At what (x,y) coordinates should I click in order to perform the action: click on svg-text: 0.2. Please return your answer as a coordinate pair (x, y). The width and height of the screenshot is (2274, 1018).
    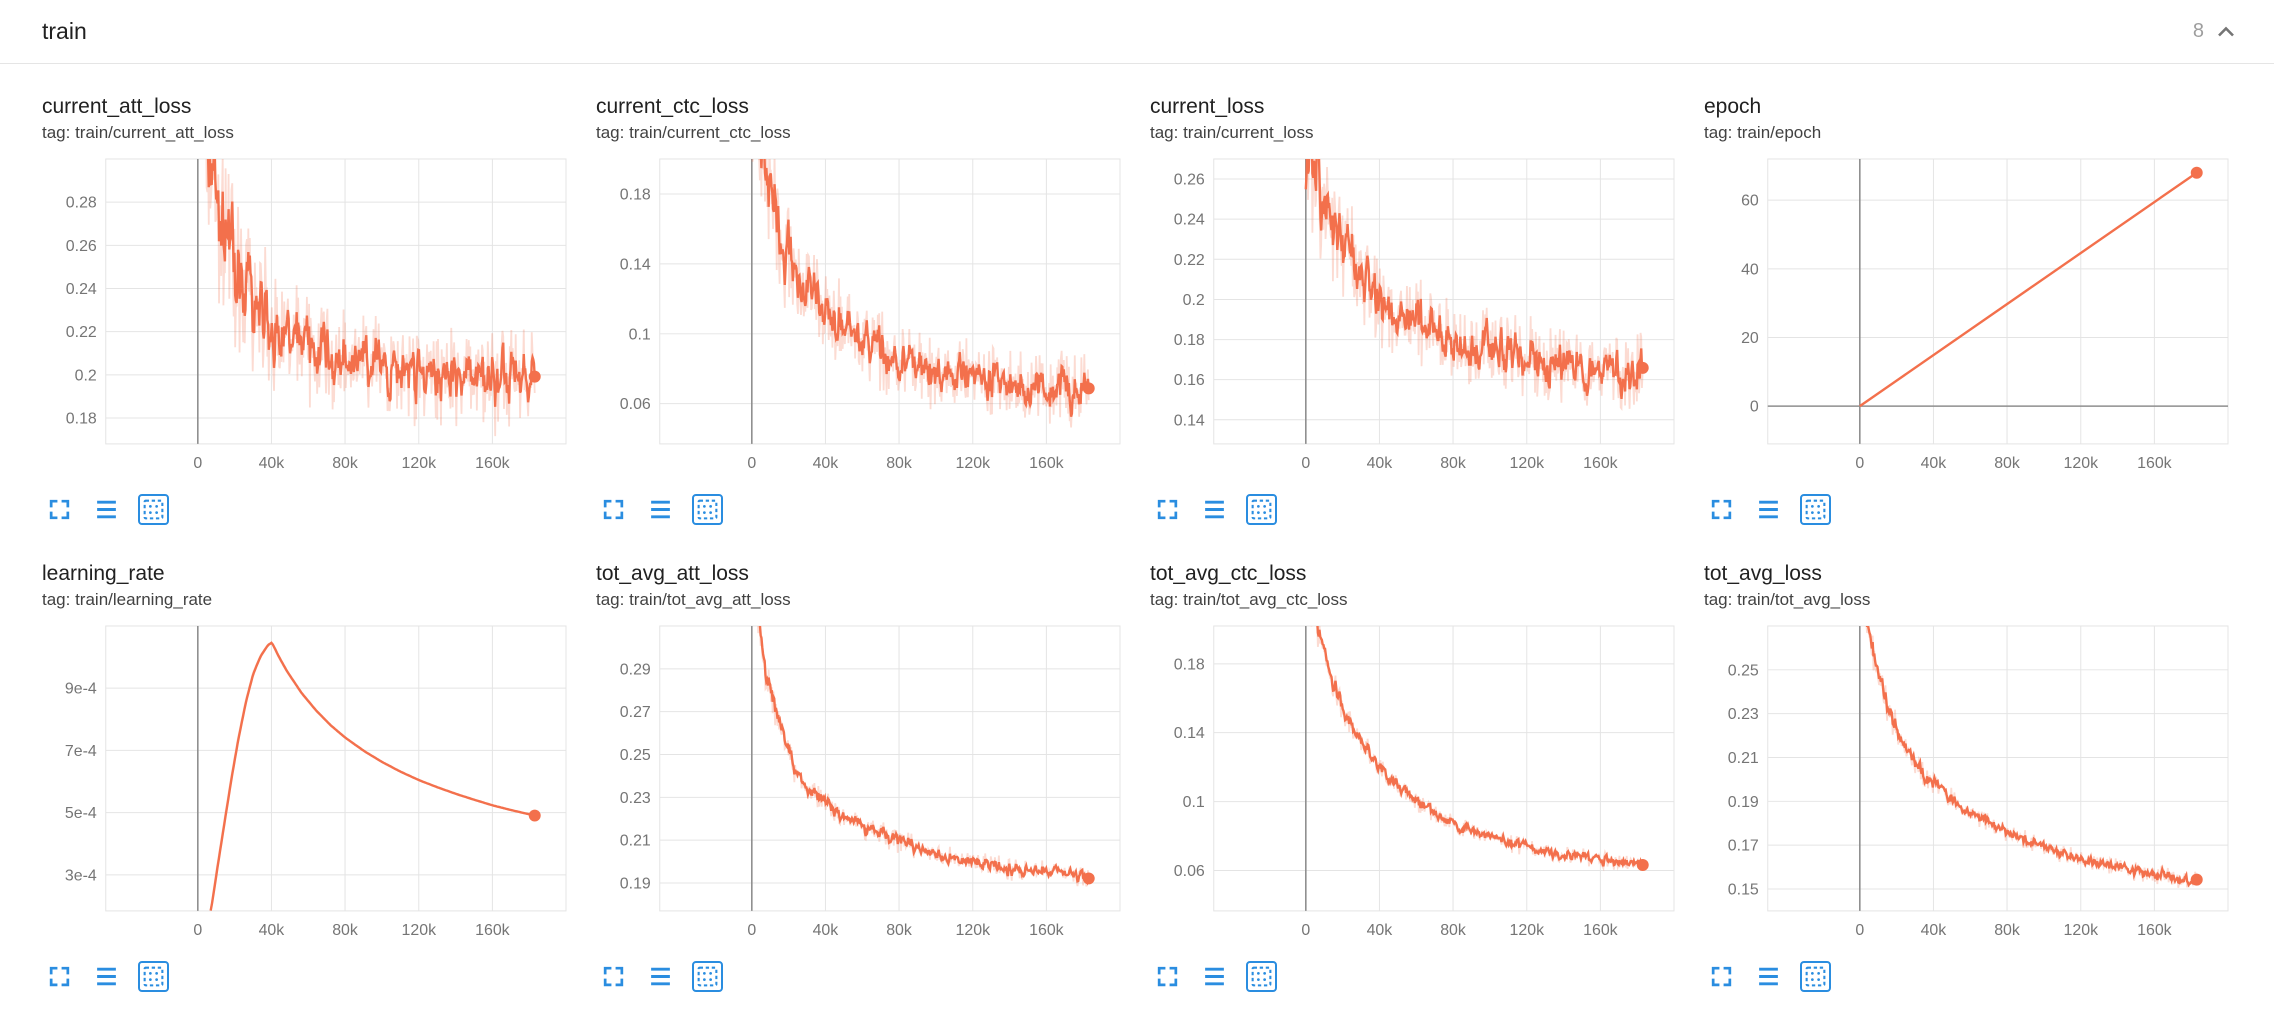
    Looking at the image, I should click on (86, 376).